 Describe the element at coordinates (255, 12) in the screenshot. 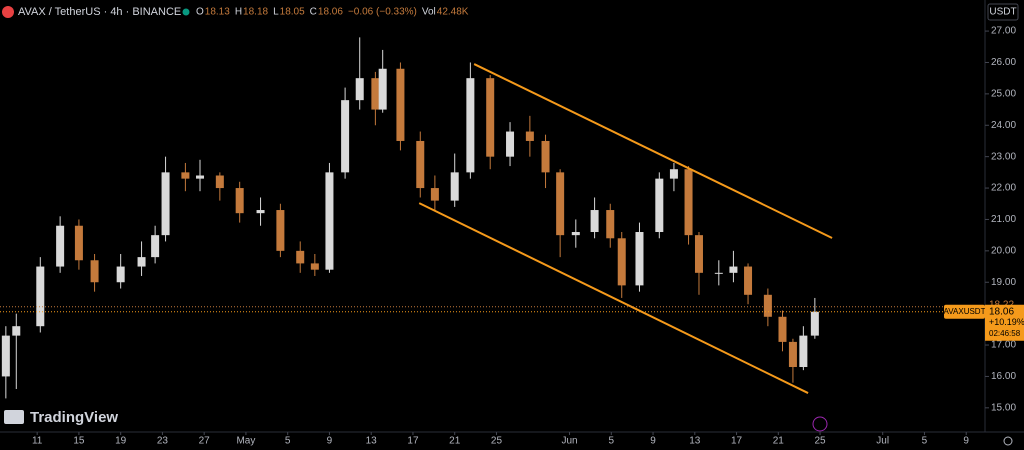

I see `legend-value: 18.18` at that location.